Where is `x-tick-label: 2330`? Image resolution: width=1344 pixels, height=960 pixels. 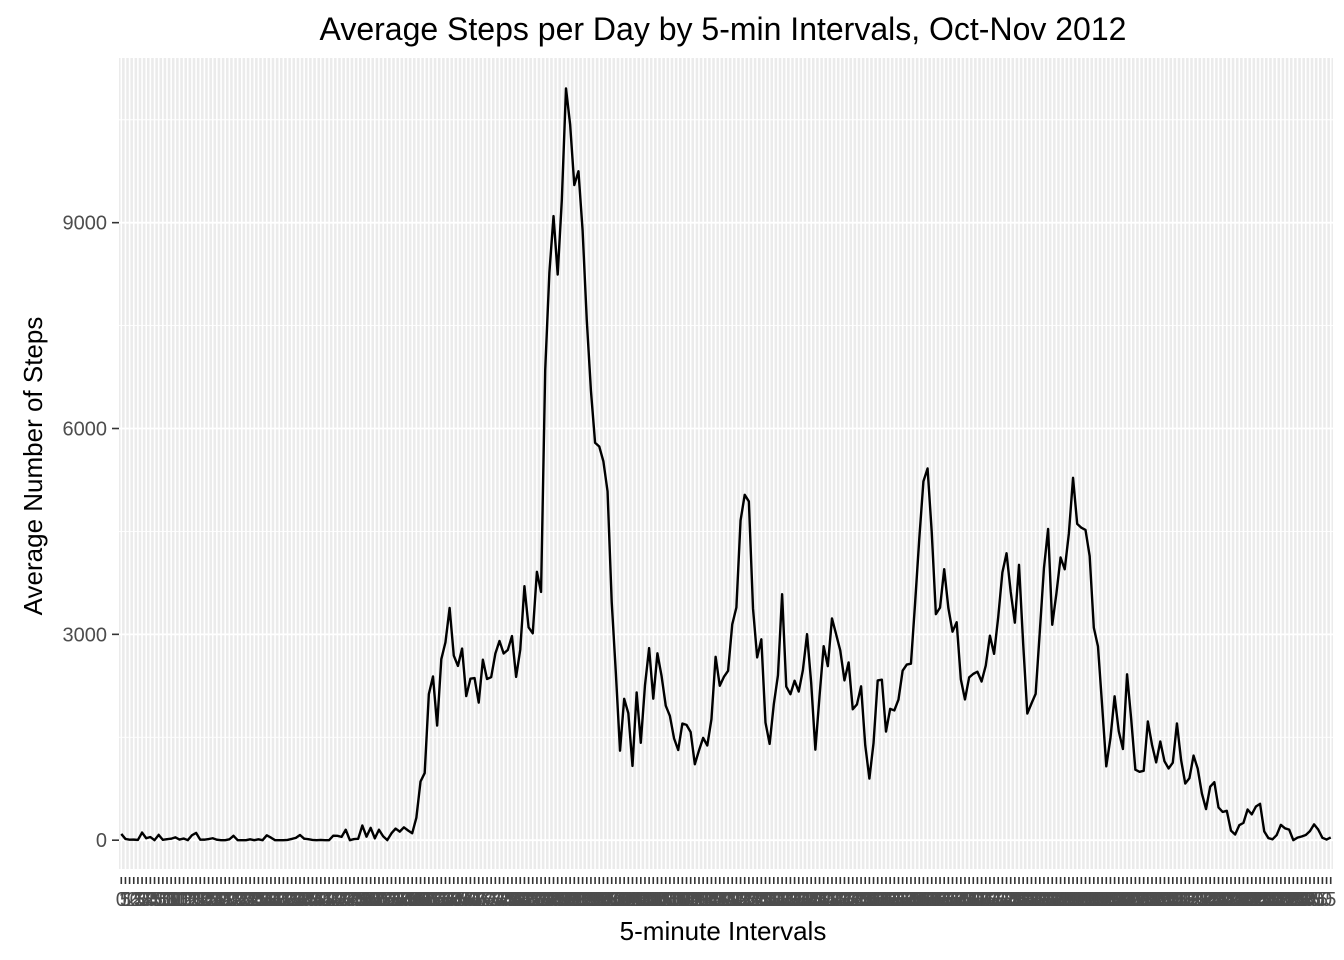
x-tick-label: 2330 is located at coordinates (1293, 900).